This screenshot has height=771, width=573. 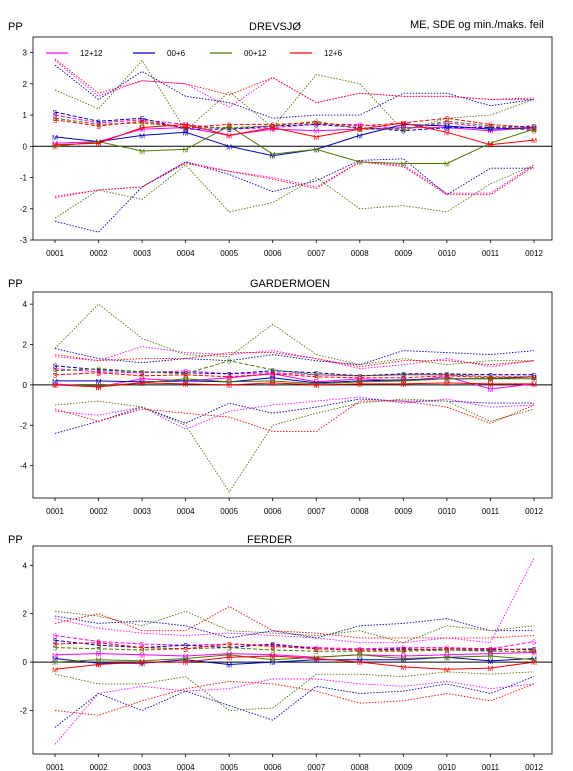 I want to click on y-tick-label: -4, so click(x=24, y=466).